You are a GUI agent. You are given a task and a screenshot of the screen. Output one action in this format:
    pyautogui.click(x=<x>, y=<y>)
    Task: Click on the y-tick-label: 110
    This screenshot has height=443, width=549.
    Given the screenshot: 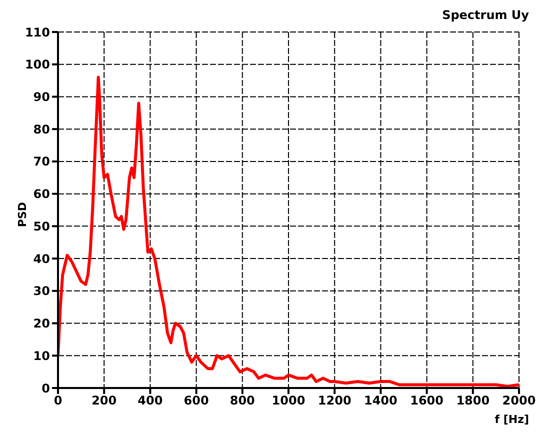 What is the action you would take?
    pyautogui.click(x=37, y=32)
    